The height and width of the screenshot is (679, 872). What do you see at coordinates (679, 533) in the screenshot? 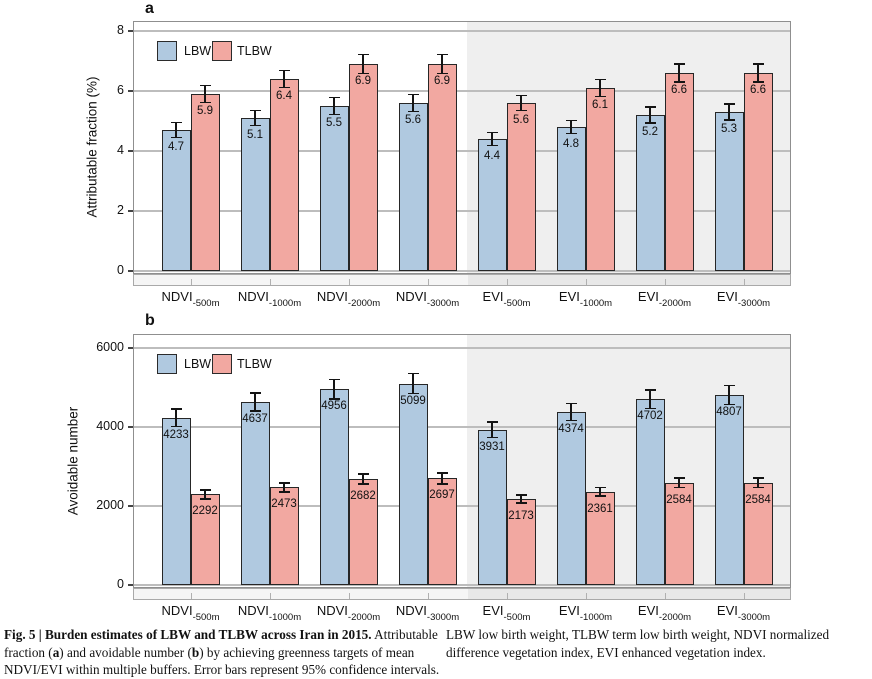
I see `bar-tlbw-evi-2000m` at bounding box center [679, 533].